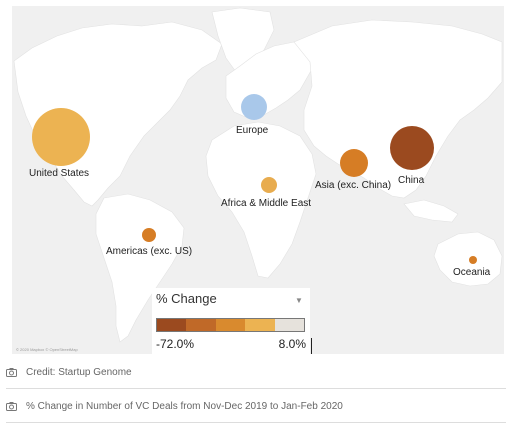 The width and height of the screenshot is (512, 434). Describe the element at coordinates (299, 300) in the screenshot. I see `caret-down-icon: ▼` at that location.